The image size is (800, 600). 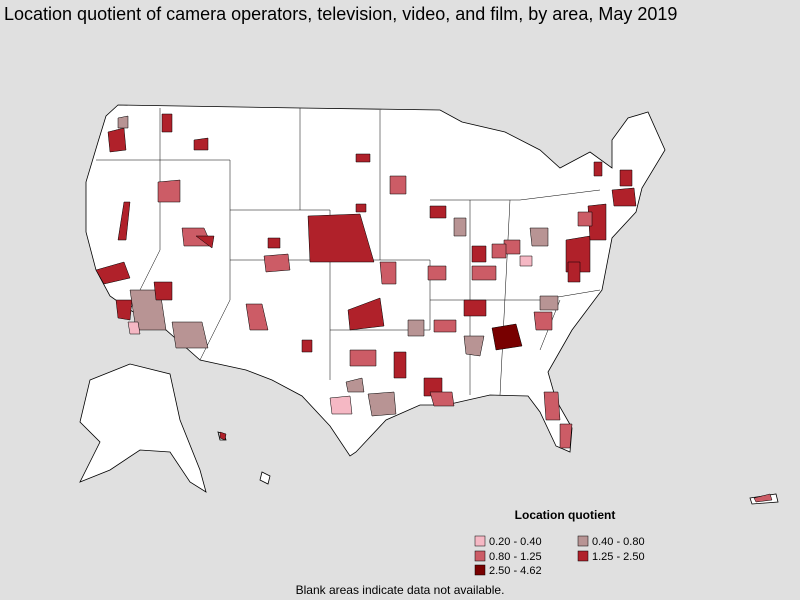 What do you see at coordinates (565, 515) in the screenshot?
I see `legend-title: Location quotient` at bounding box center [565, 515].